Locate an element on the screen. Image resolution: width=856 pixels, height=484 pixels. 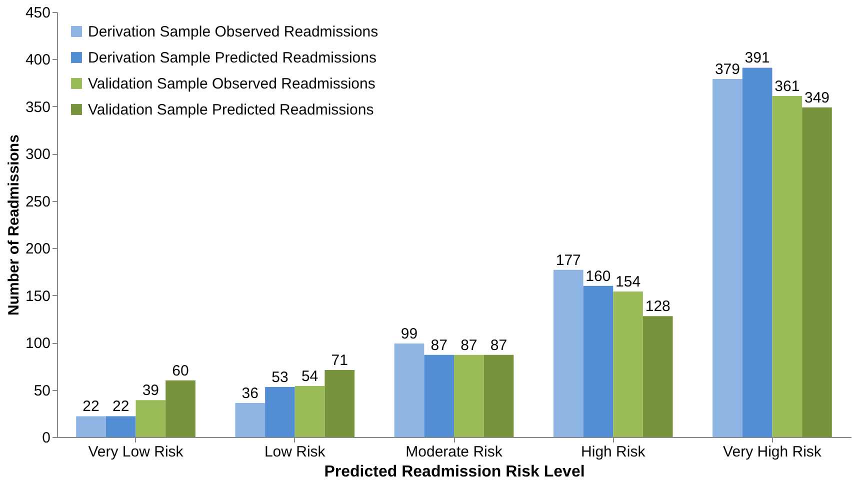
y-tick-label: 200 is located at coordinates (37, 249).